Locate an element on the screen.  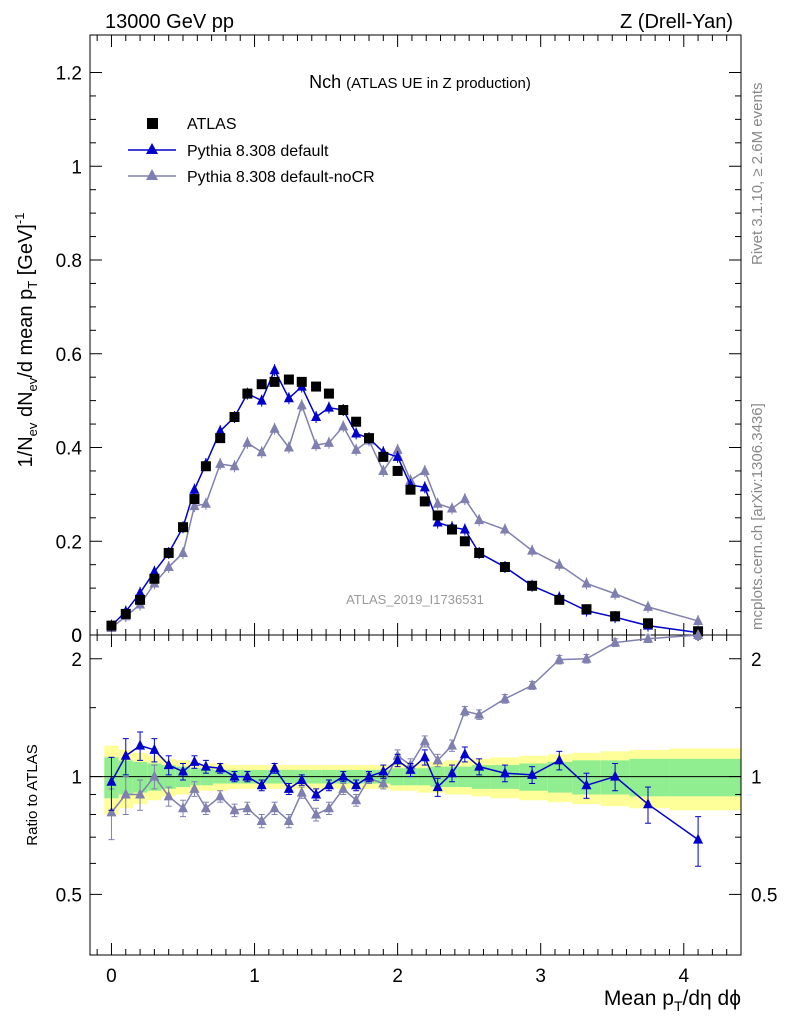
ratio-y-tick-label: 1 is located at coordinates (76, 778).